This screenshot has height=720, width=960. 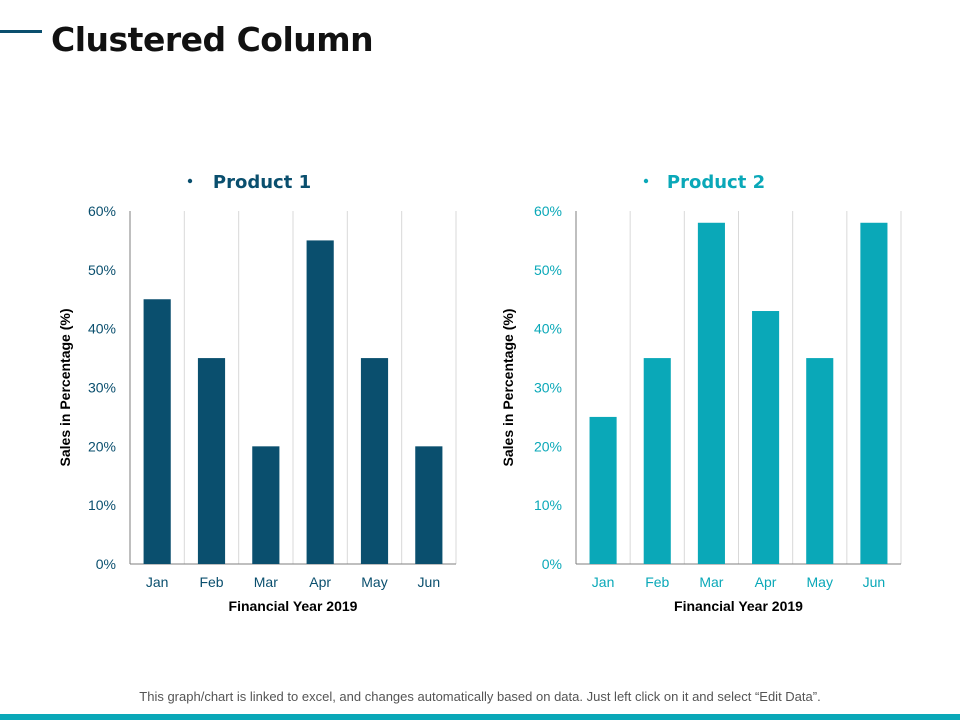 I want to click on chart2-y-tick-label: 10%, so click(x=548, y=505).